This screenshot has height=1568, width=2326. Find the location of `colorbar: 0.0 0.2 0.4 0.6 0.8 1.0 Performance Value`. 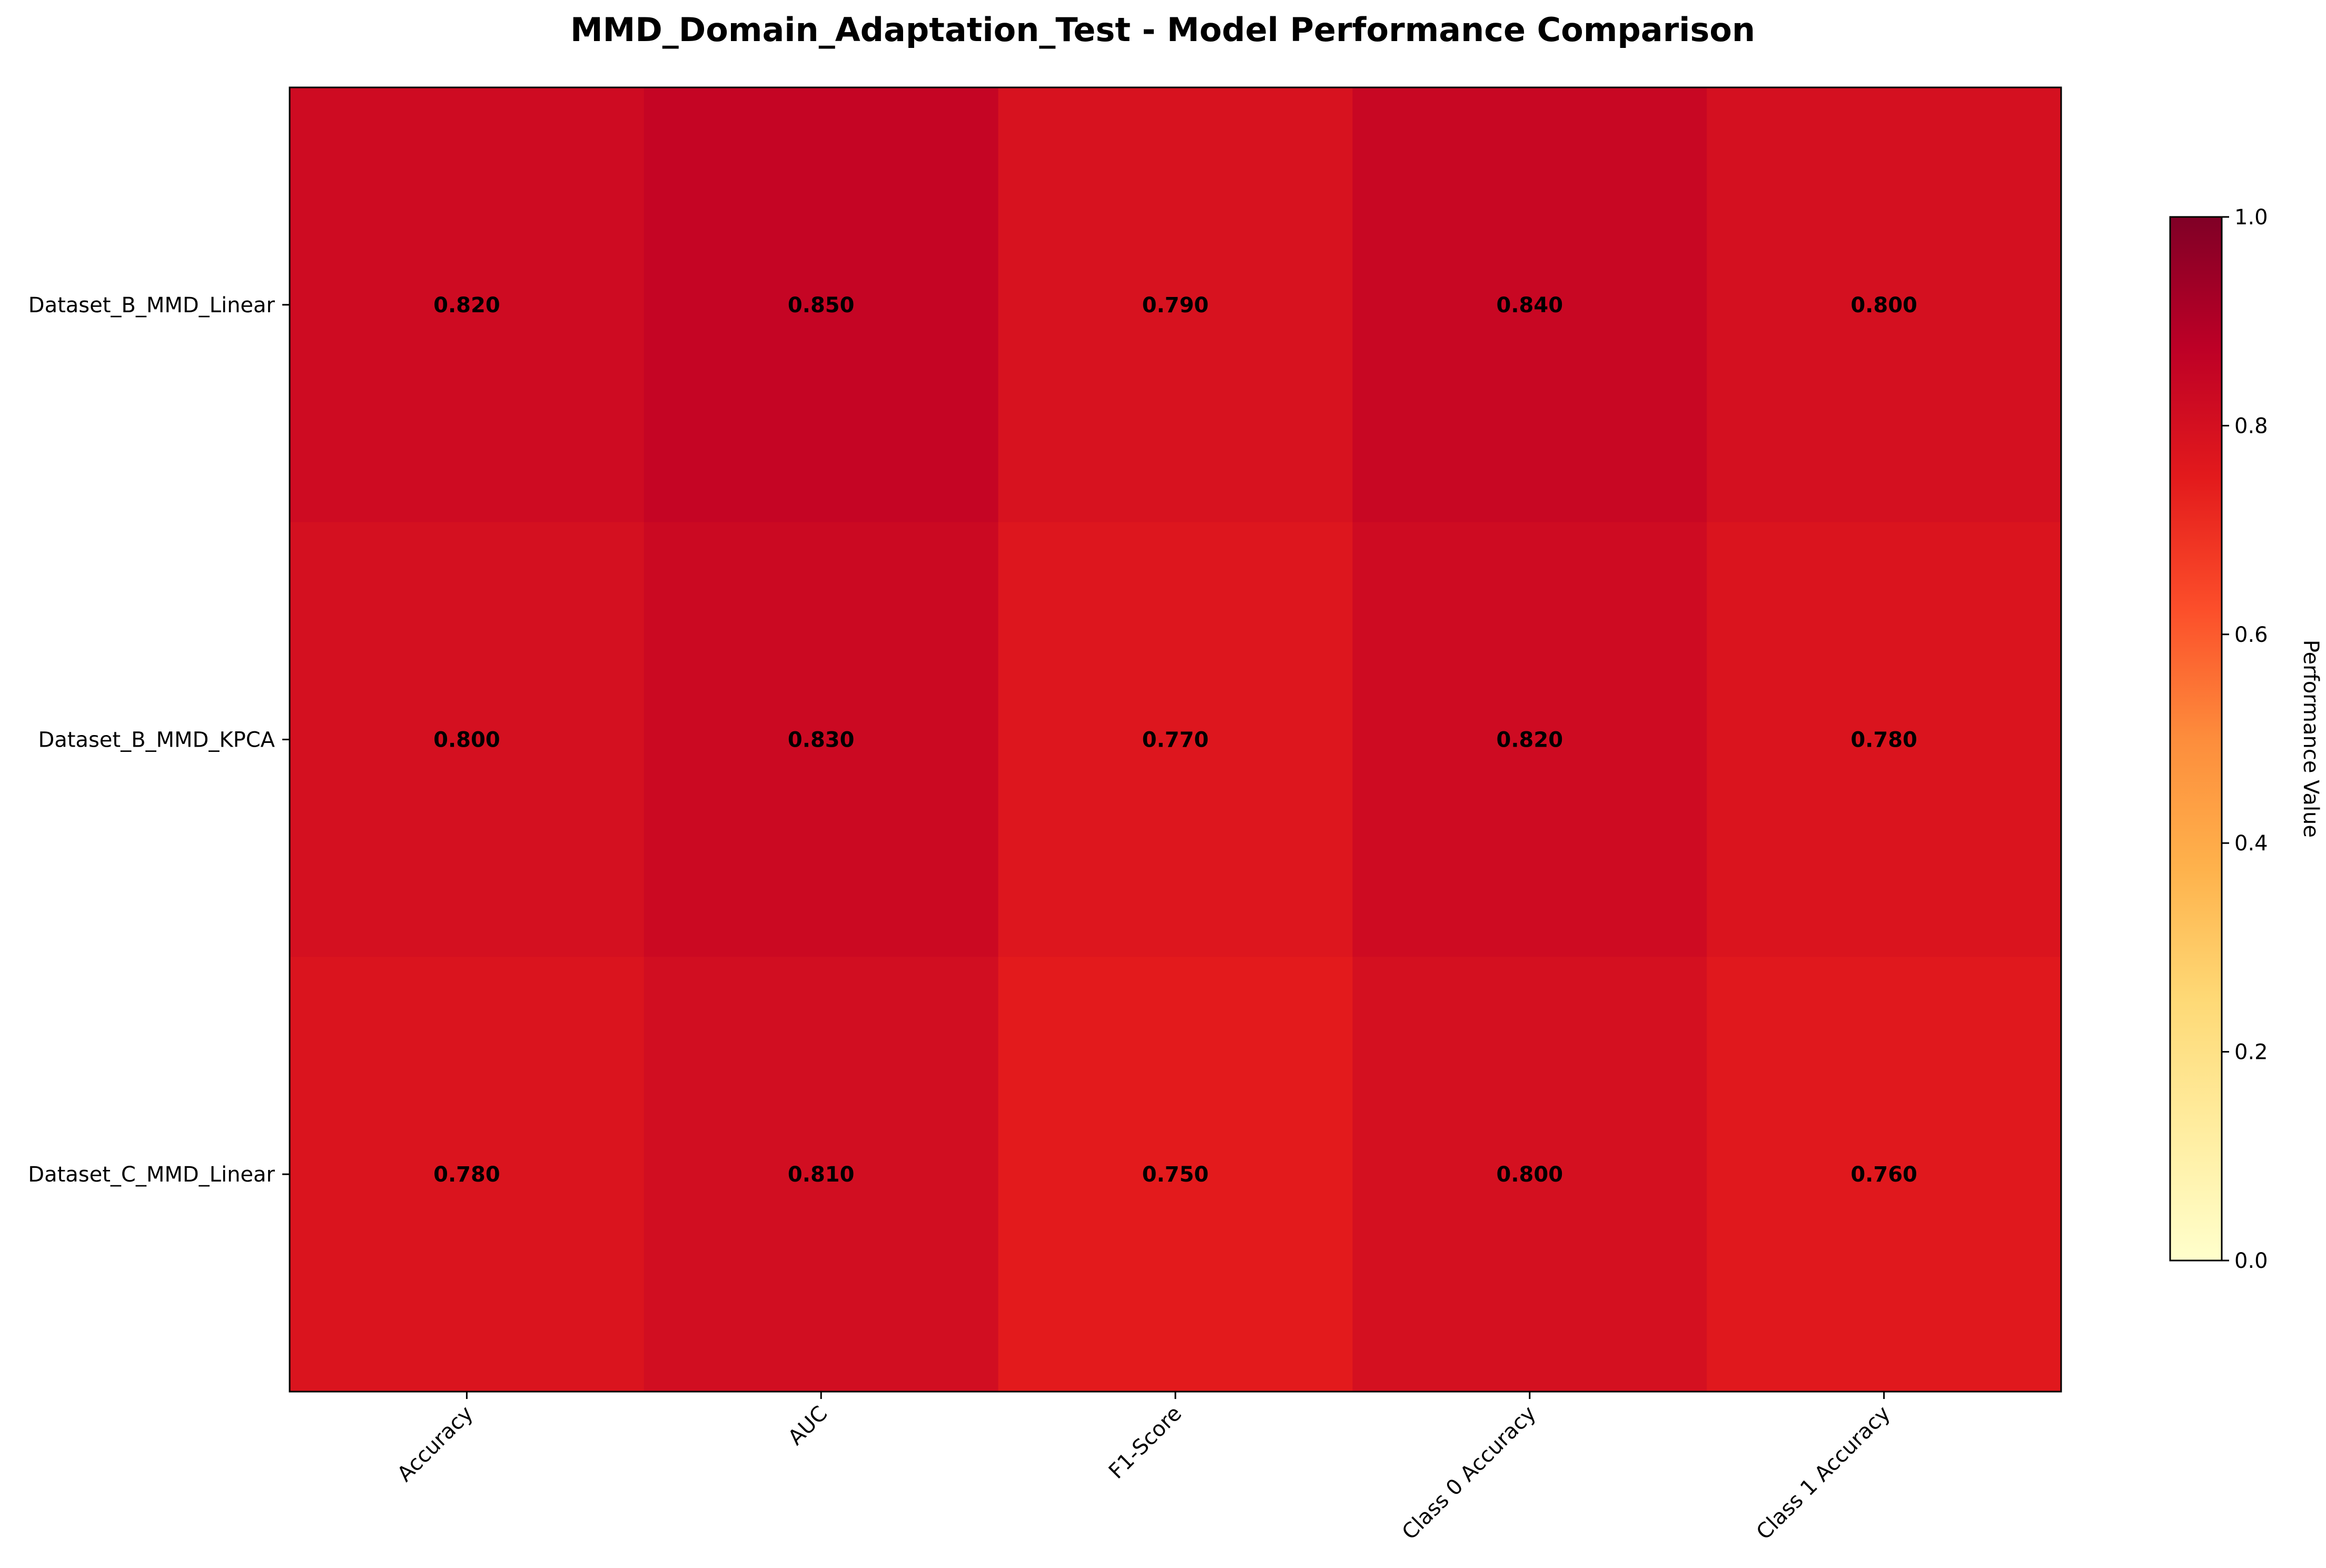

colorbar: 0.0 0.2 0.4 0.6 0.8 1.0 Performance Value is located at coordinates (2246, 739).